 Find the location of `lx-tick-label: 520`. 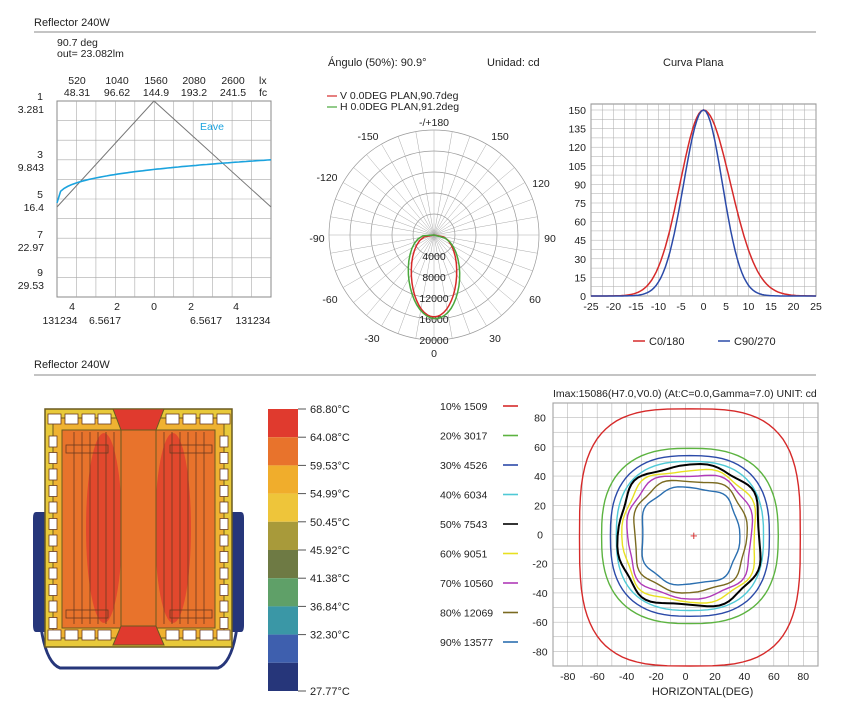

lx-tick-label: 520 is located at coordinates (77, 81).